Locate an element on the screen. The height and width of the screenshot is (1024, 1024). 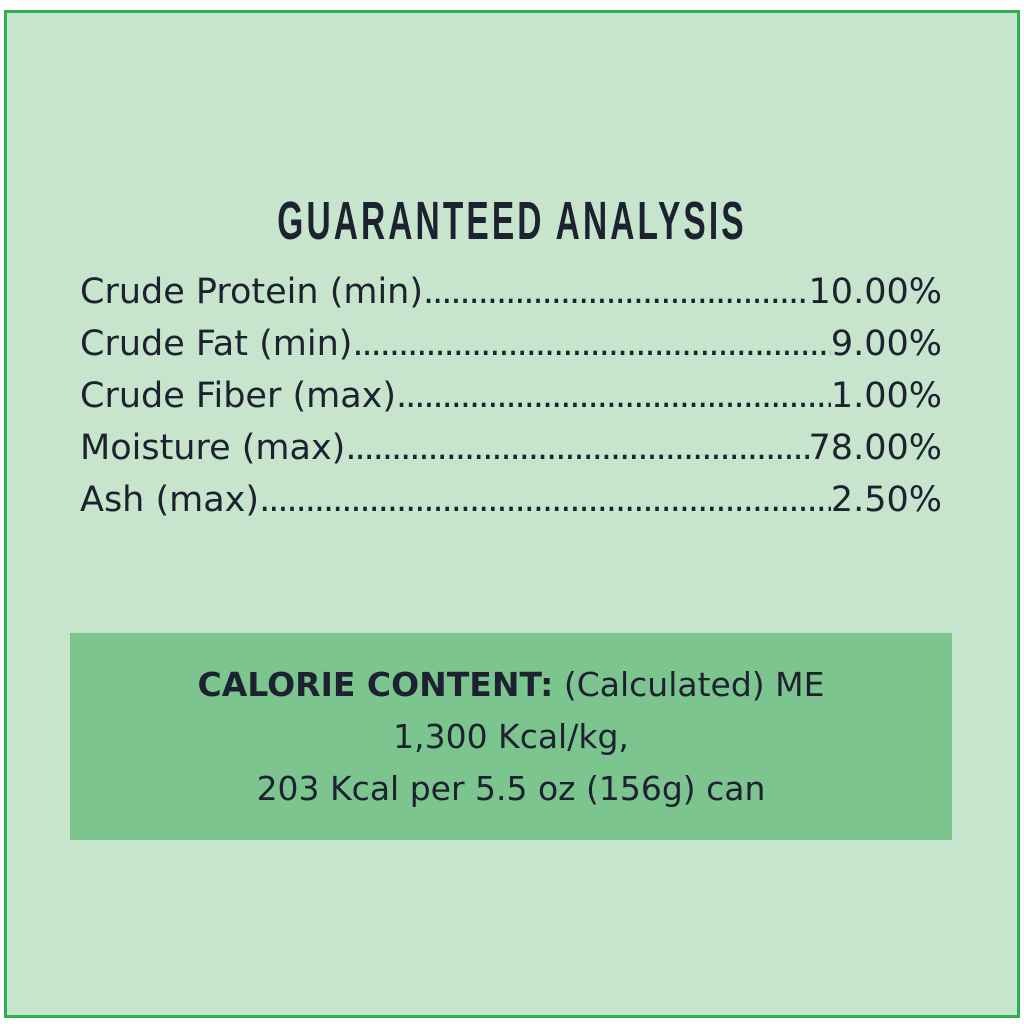
row-value: 78.00% is located at coordinates (875, 448).